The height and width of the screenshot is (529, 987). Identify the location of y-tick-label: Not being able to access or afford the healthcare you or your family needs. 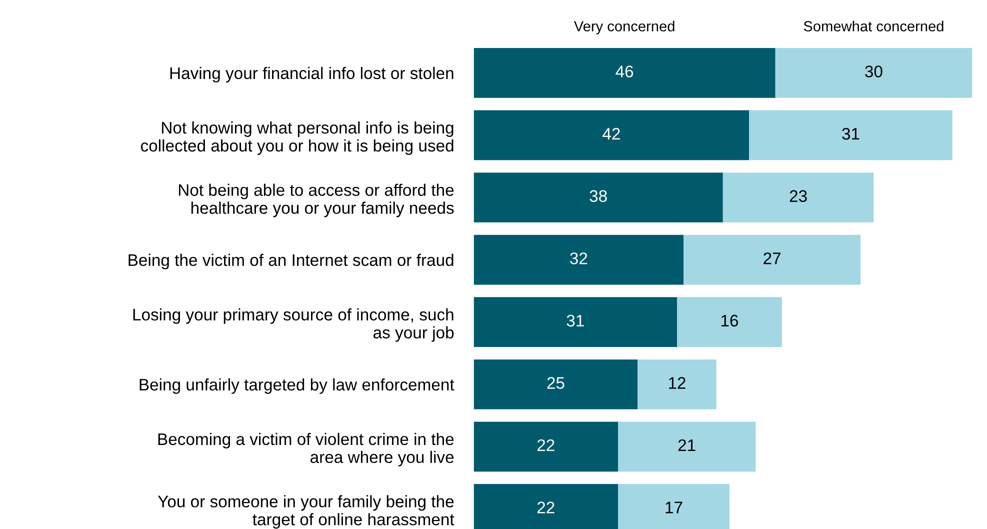
(316, 201).